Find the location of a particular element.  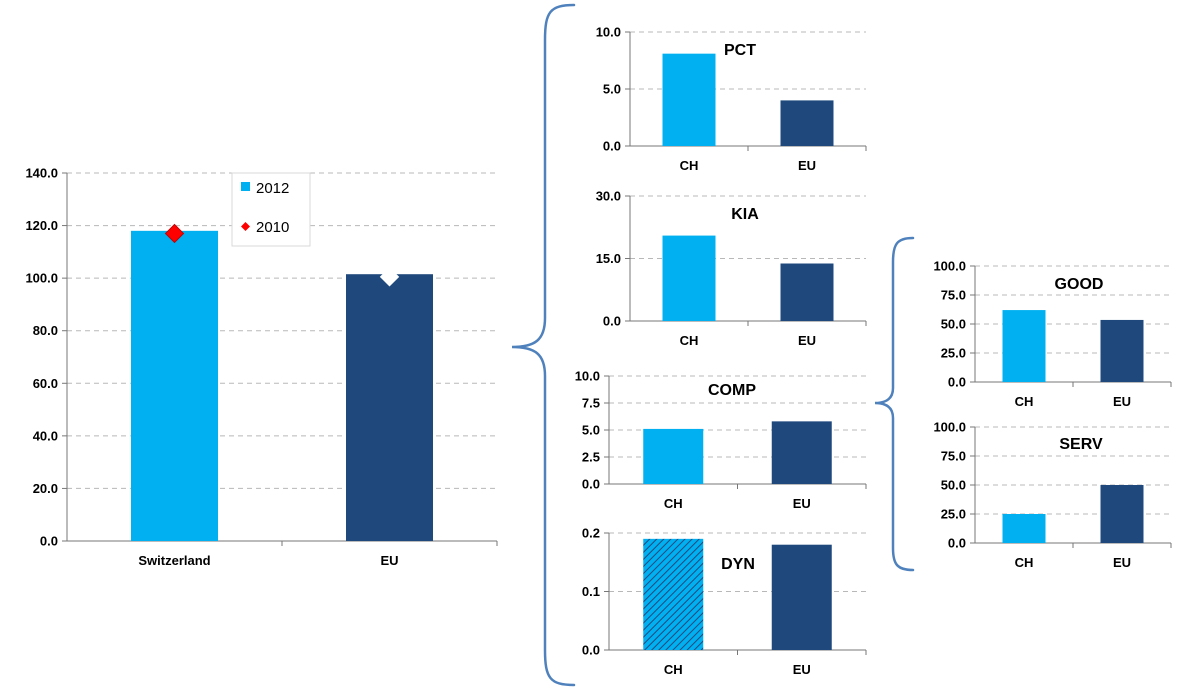

legend: 2012 2010 is located at coordinates (271, 209).